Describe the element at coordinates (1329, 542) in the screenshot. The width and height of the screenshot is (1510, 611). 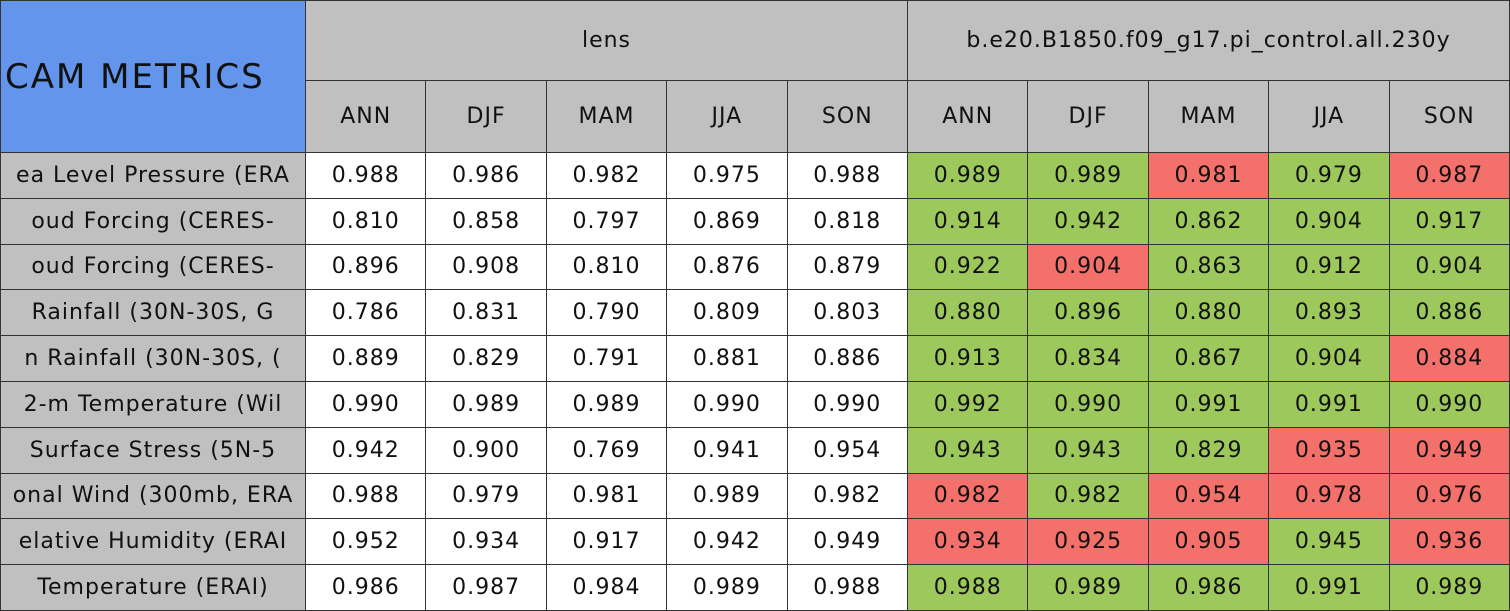
I see `value-cell: 0.945` at that location.